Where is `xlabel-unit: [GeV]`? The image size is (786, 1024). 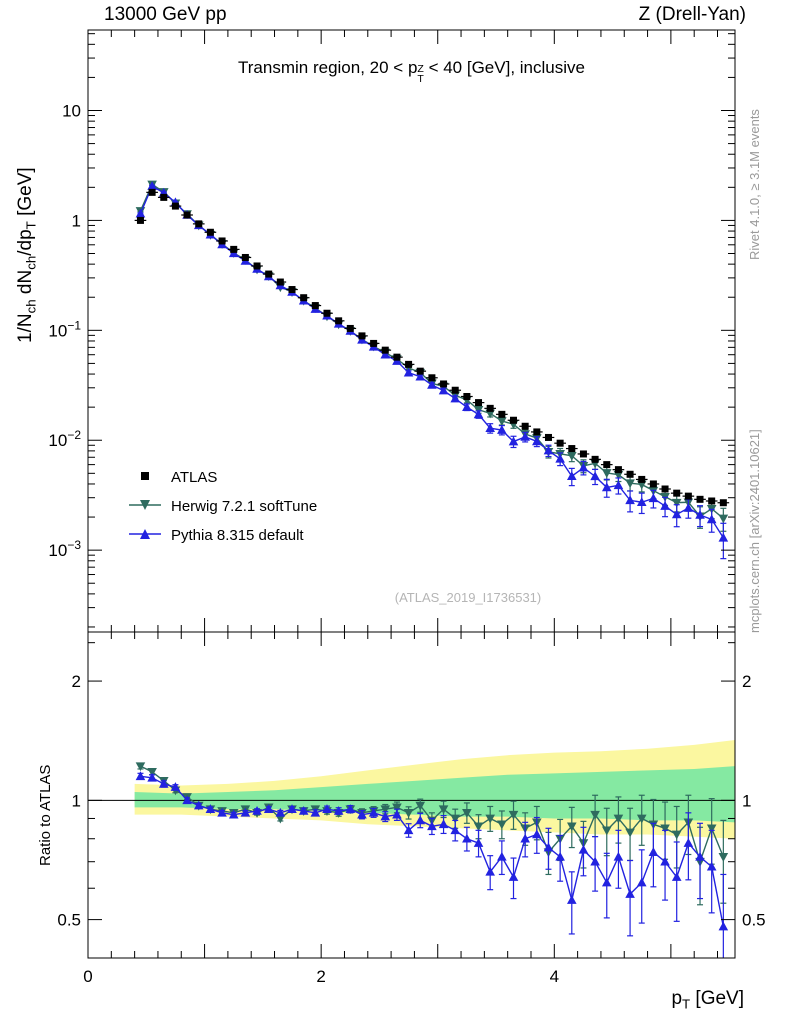 xlabel-unit: [GeV] is located at coordinates (717, 998).